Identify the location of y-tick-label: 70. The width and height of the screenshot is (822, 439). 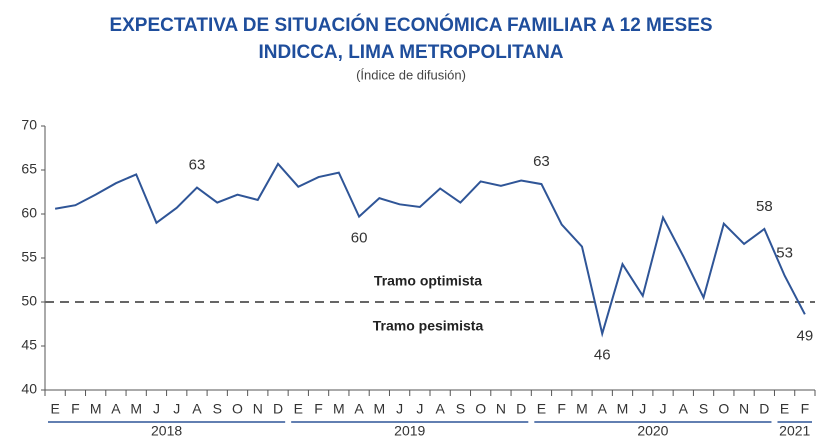
(29, 125).